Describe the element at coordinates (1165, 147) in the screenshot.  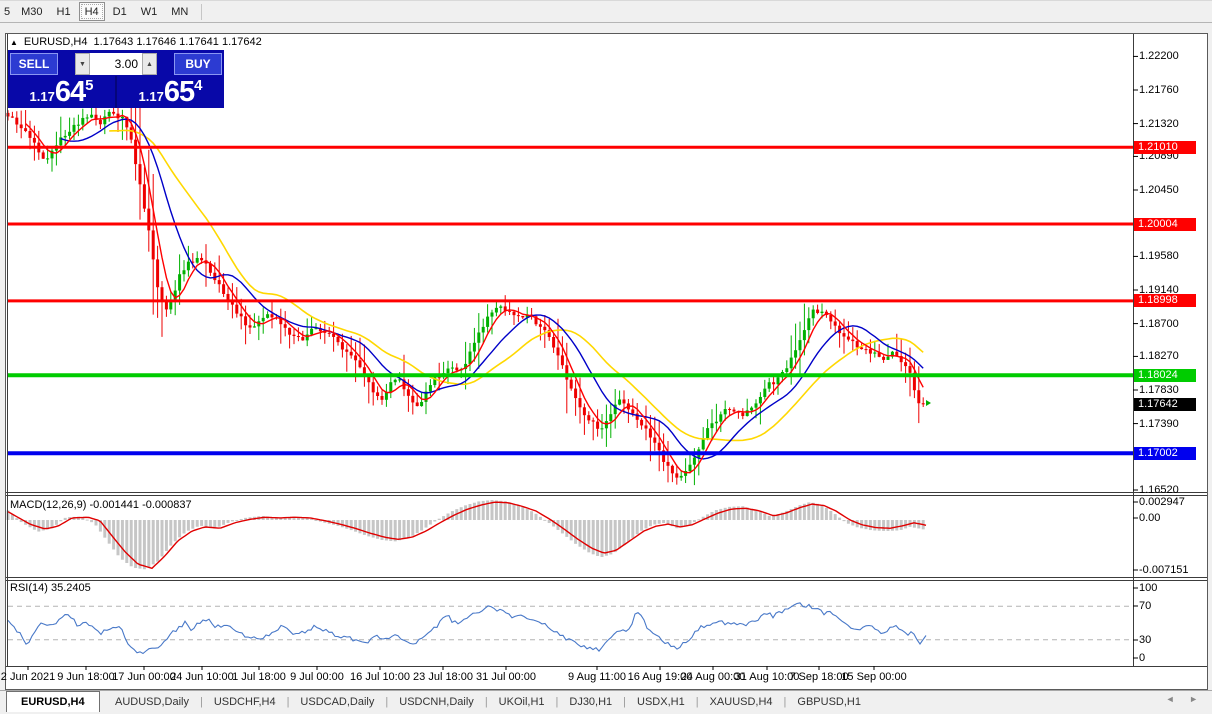
I see `level-badge-1.21010: 1.21010` at that location.